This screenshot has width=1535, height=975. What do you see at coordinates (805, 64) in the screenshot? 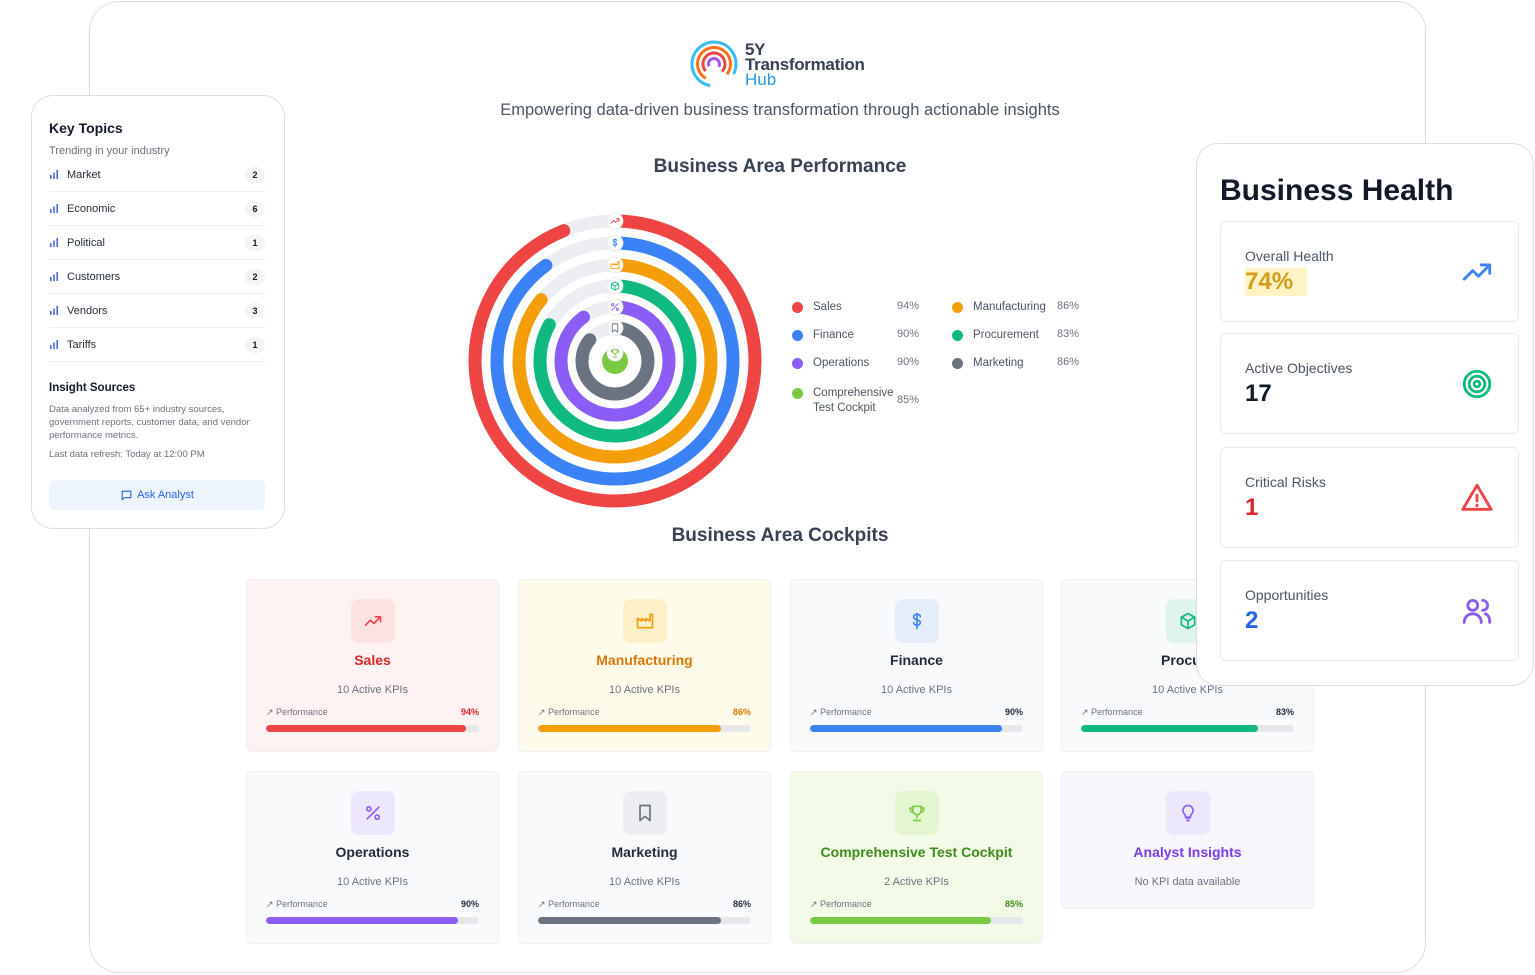
I see `logo-text-transformation: Transformation` at bounding box center [805, 64].